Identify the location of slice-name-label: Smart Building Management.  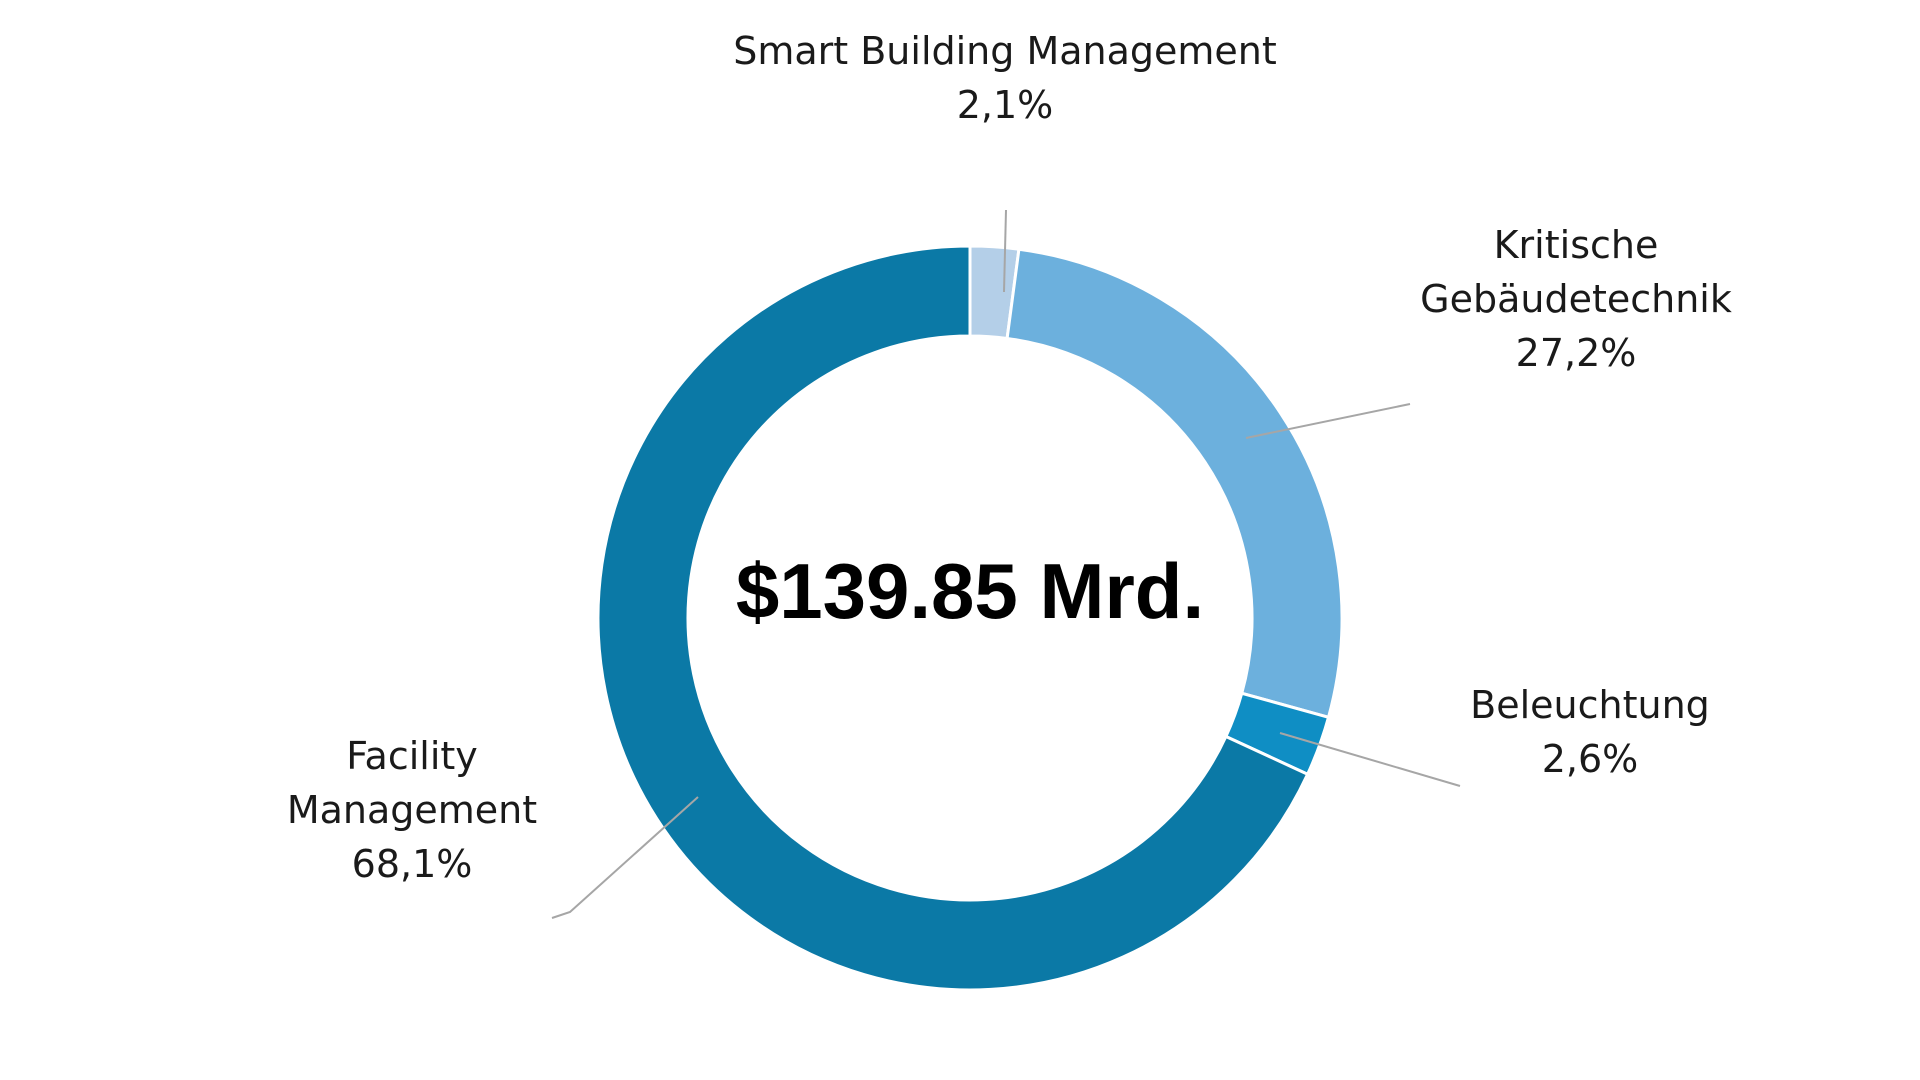
(1005, 51).